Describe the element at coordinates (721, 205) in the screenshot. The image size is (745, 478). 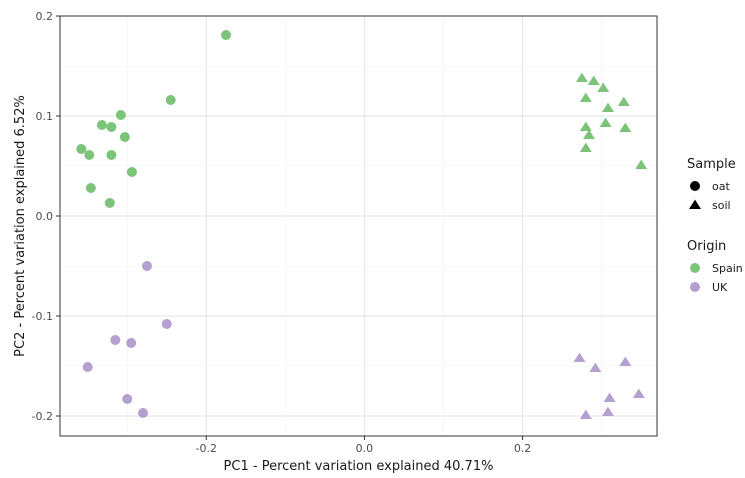
I see `legend-label: soil` at that location.